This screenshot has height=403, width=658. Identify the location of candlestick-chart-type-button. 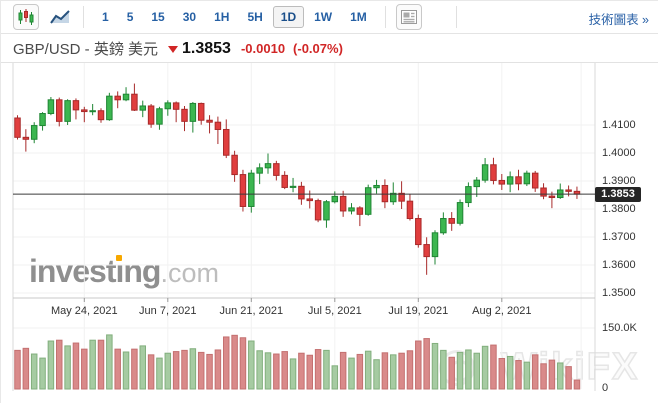
(26, 17).